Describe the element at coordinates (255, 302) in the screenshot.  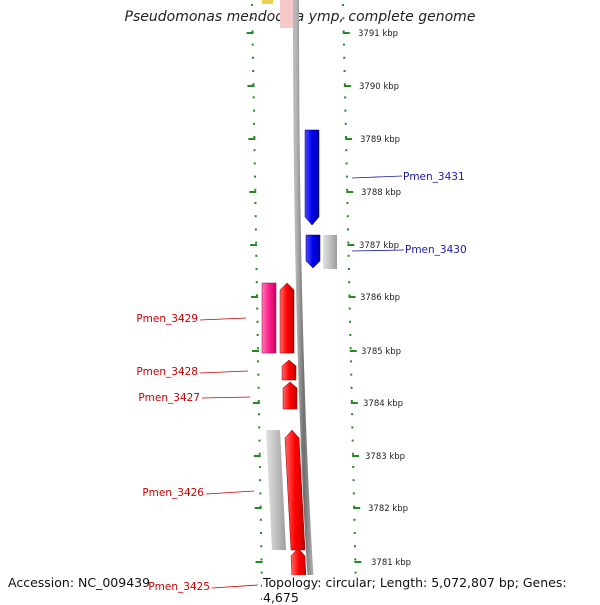
I see `inner-dotted-ring` at that location.